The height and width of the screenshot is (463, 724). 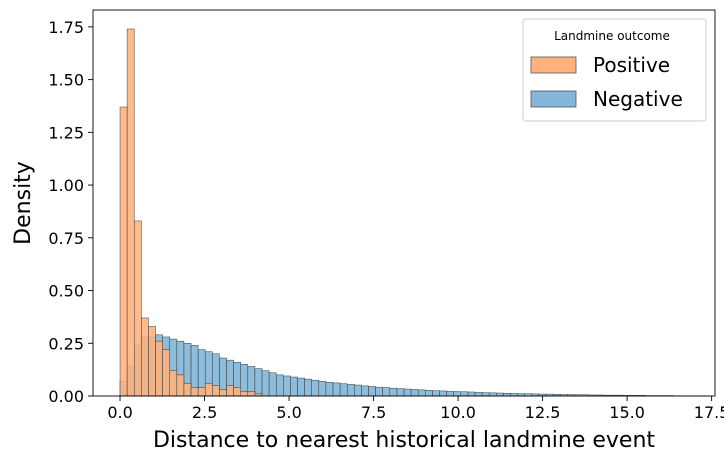 What do you see at coordinates (119, 412) in the screenshot?
I see `x-tick-label: 0.0` at bounding box center [119, 412].